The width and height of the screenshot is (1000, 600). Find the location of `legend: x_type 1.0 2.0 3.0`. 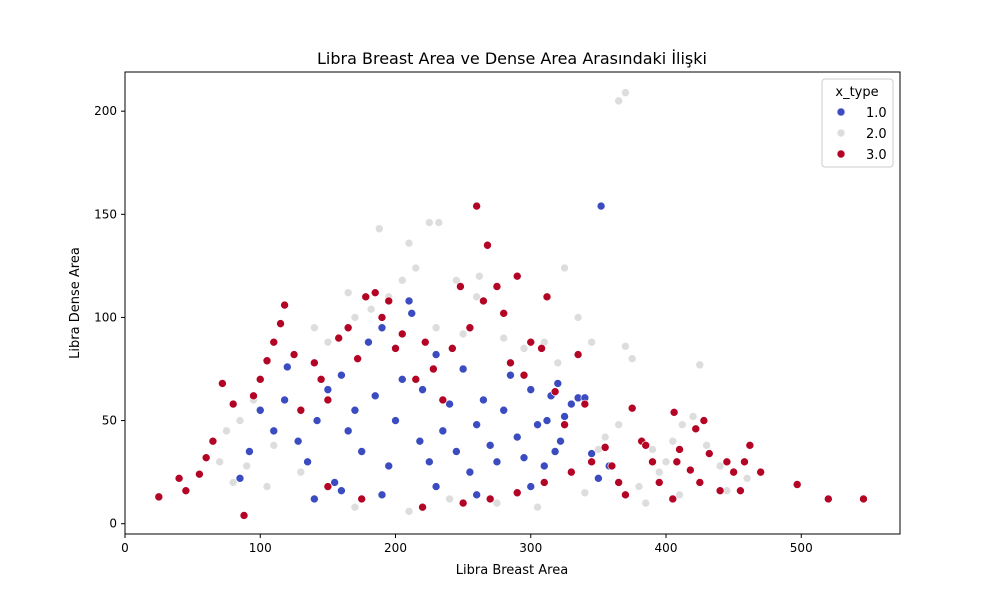

legend: x_type 1.0 2.0 3.0 is located at coordinates (857, 123).